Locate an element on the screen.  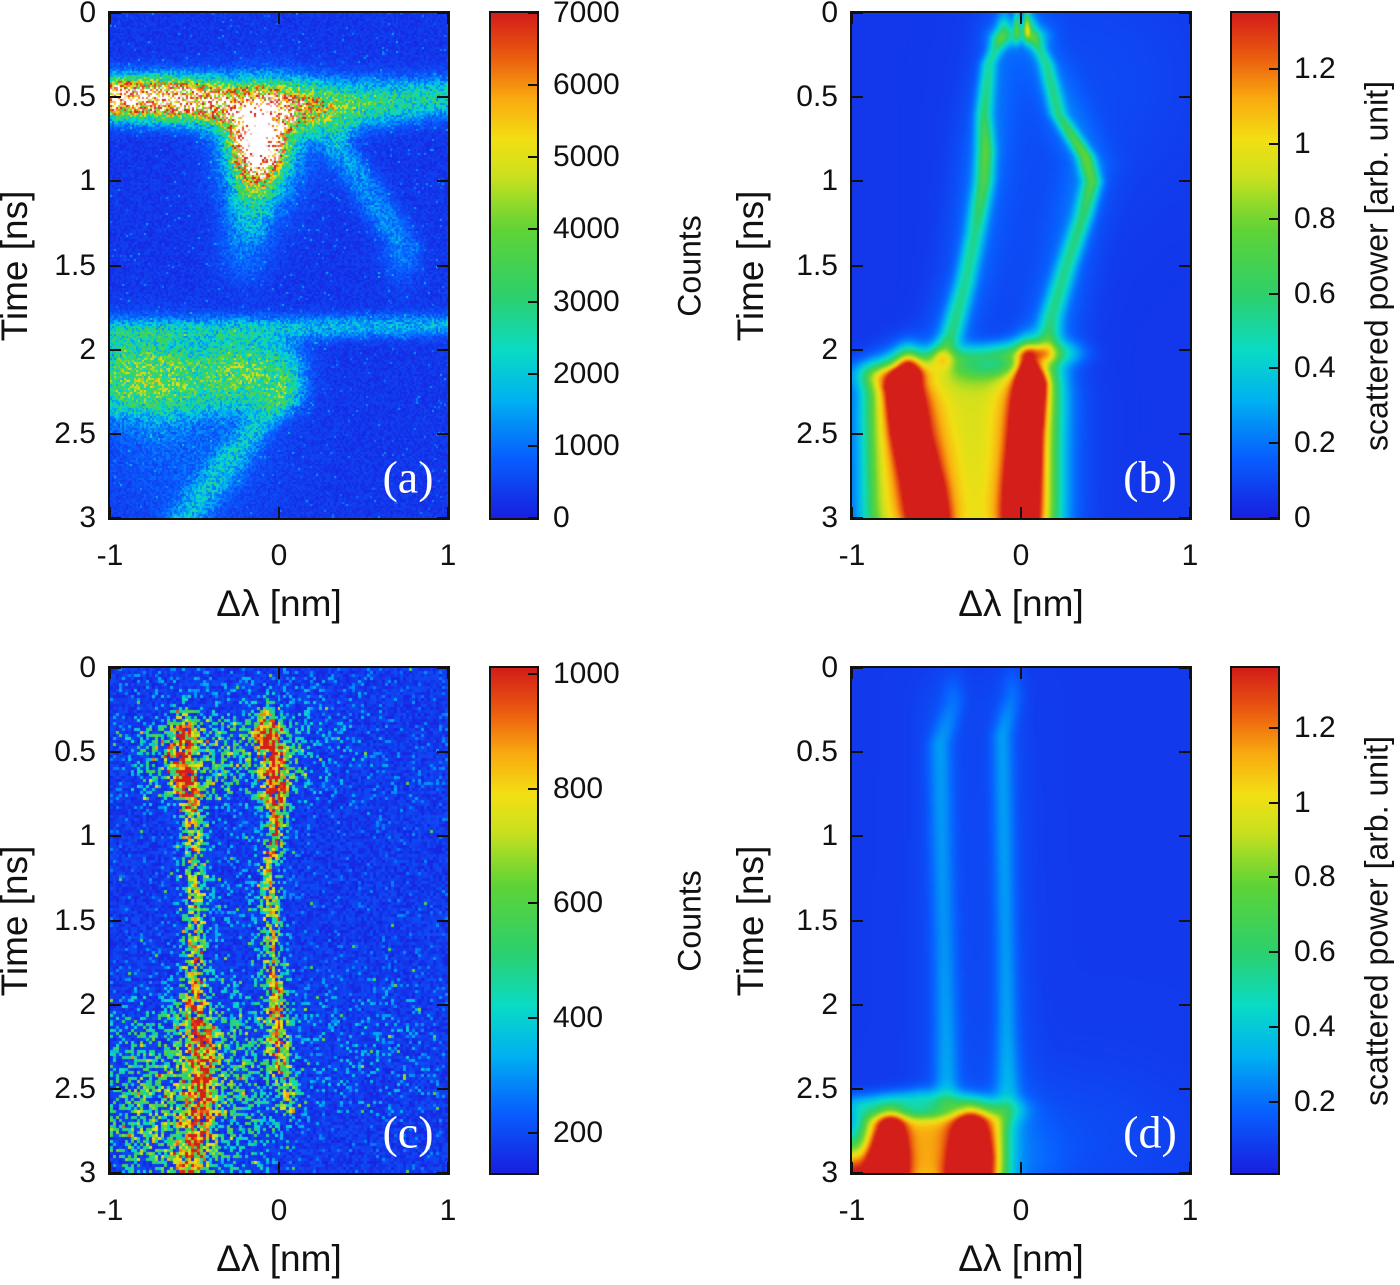
heatmap-canvas-d is located at coordinates (1021, 920).